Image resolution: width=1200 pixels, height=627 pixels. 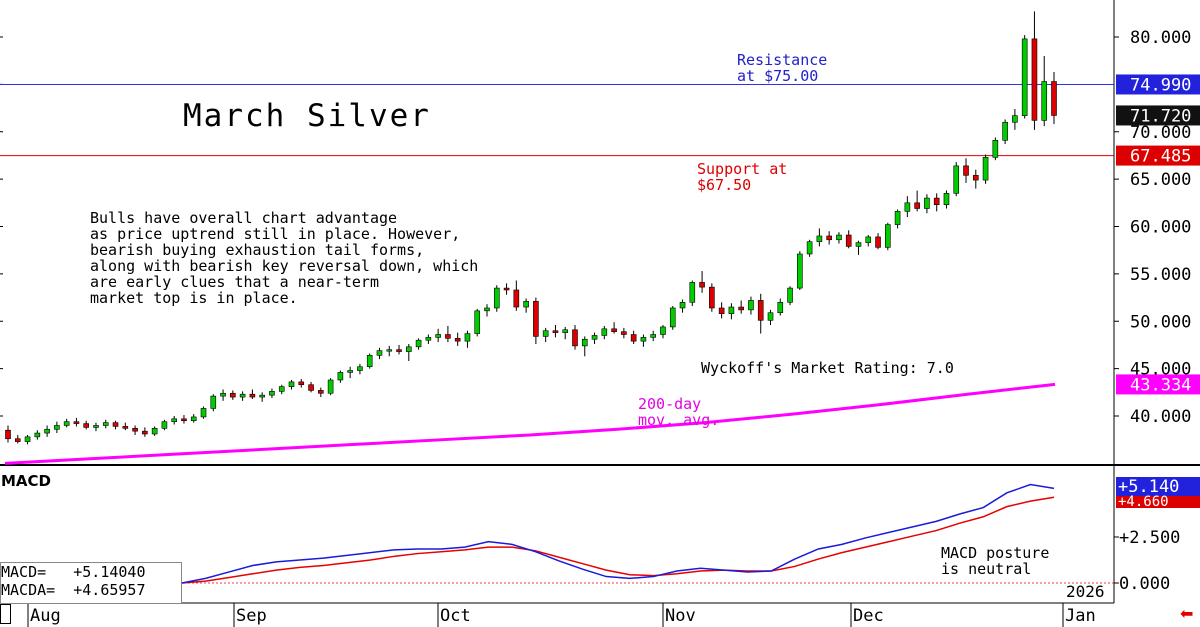 What do you see at coordinates (1160, 180) in the screenshot?
I see `y-tick-label: 65.000` at bounding box center [1160, 180].